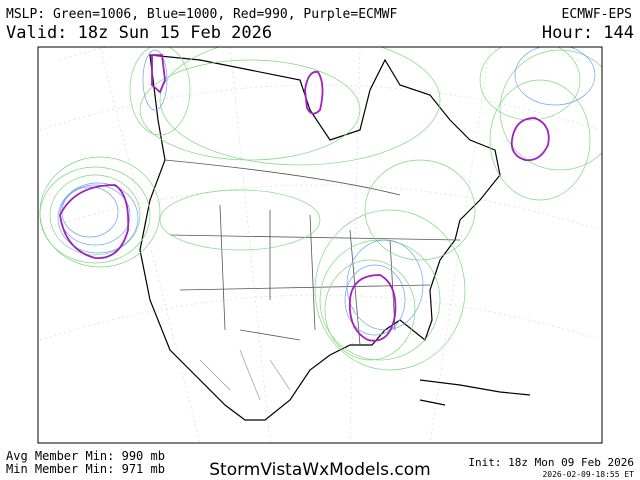 The image size is (640, 480). I want to click on timestamp: 2026-02-09-18:55 ET, so click(588, 474).